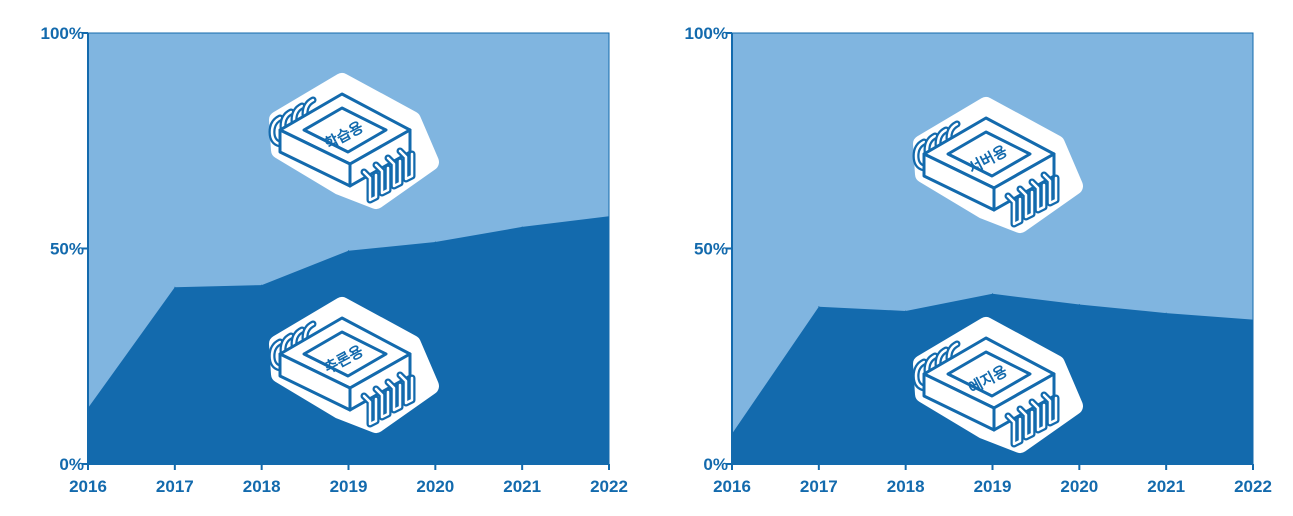 The height and width of the screenshot is (516, 1293). What do you see at coordinates (353, 141) in the screenshot?
I see `upper-chip-icon: 학습용` at bounding box center [353, 141].